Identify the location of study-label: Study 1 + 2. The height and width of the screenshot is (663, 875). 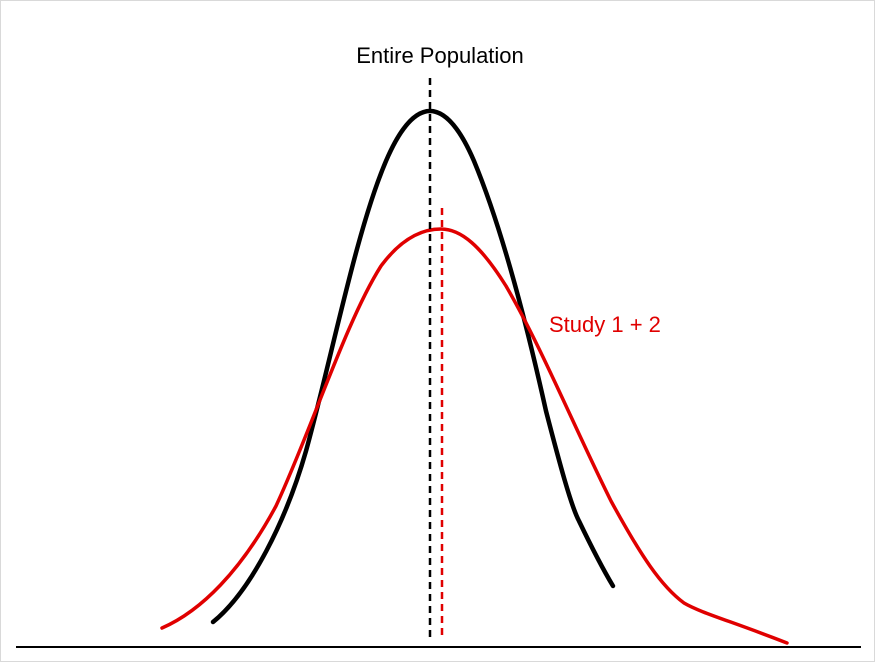
(605, 324).